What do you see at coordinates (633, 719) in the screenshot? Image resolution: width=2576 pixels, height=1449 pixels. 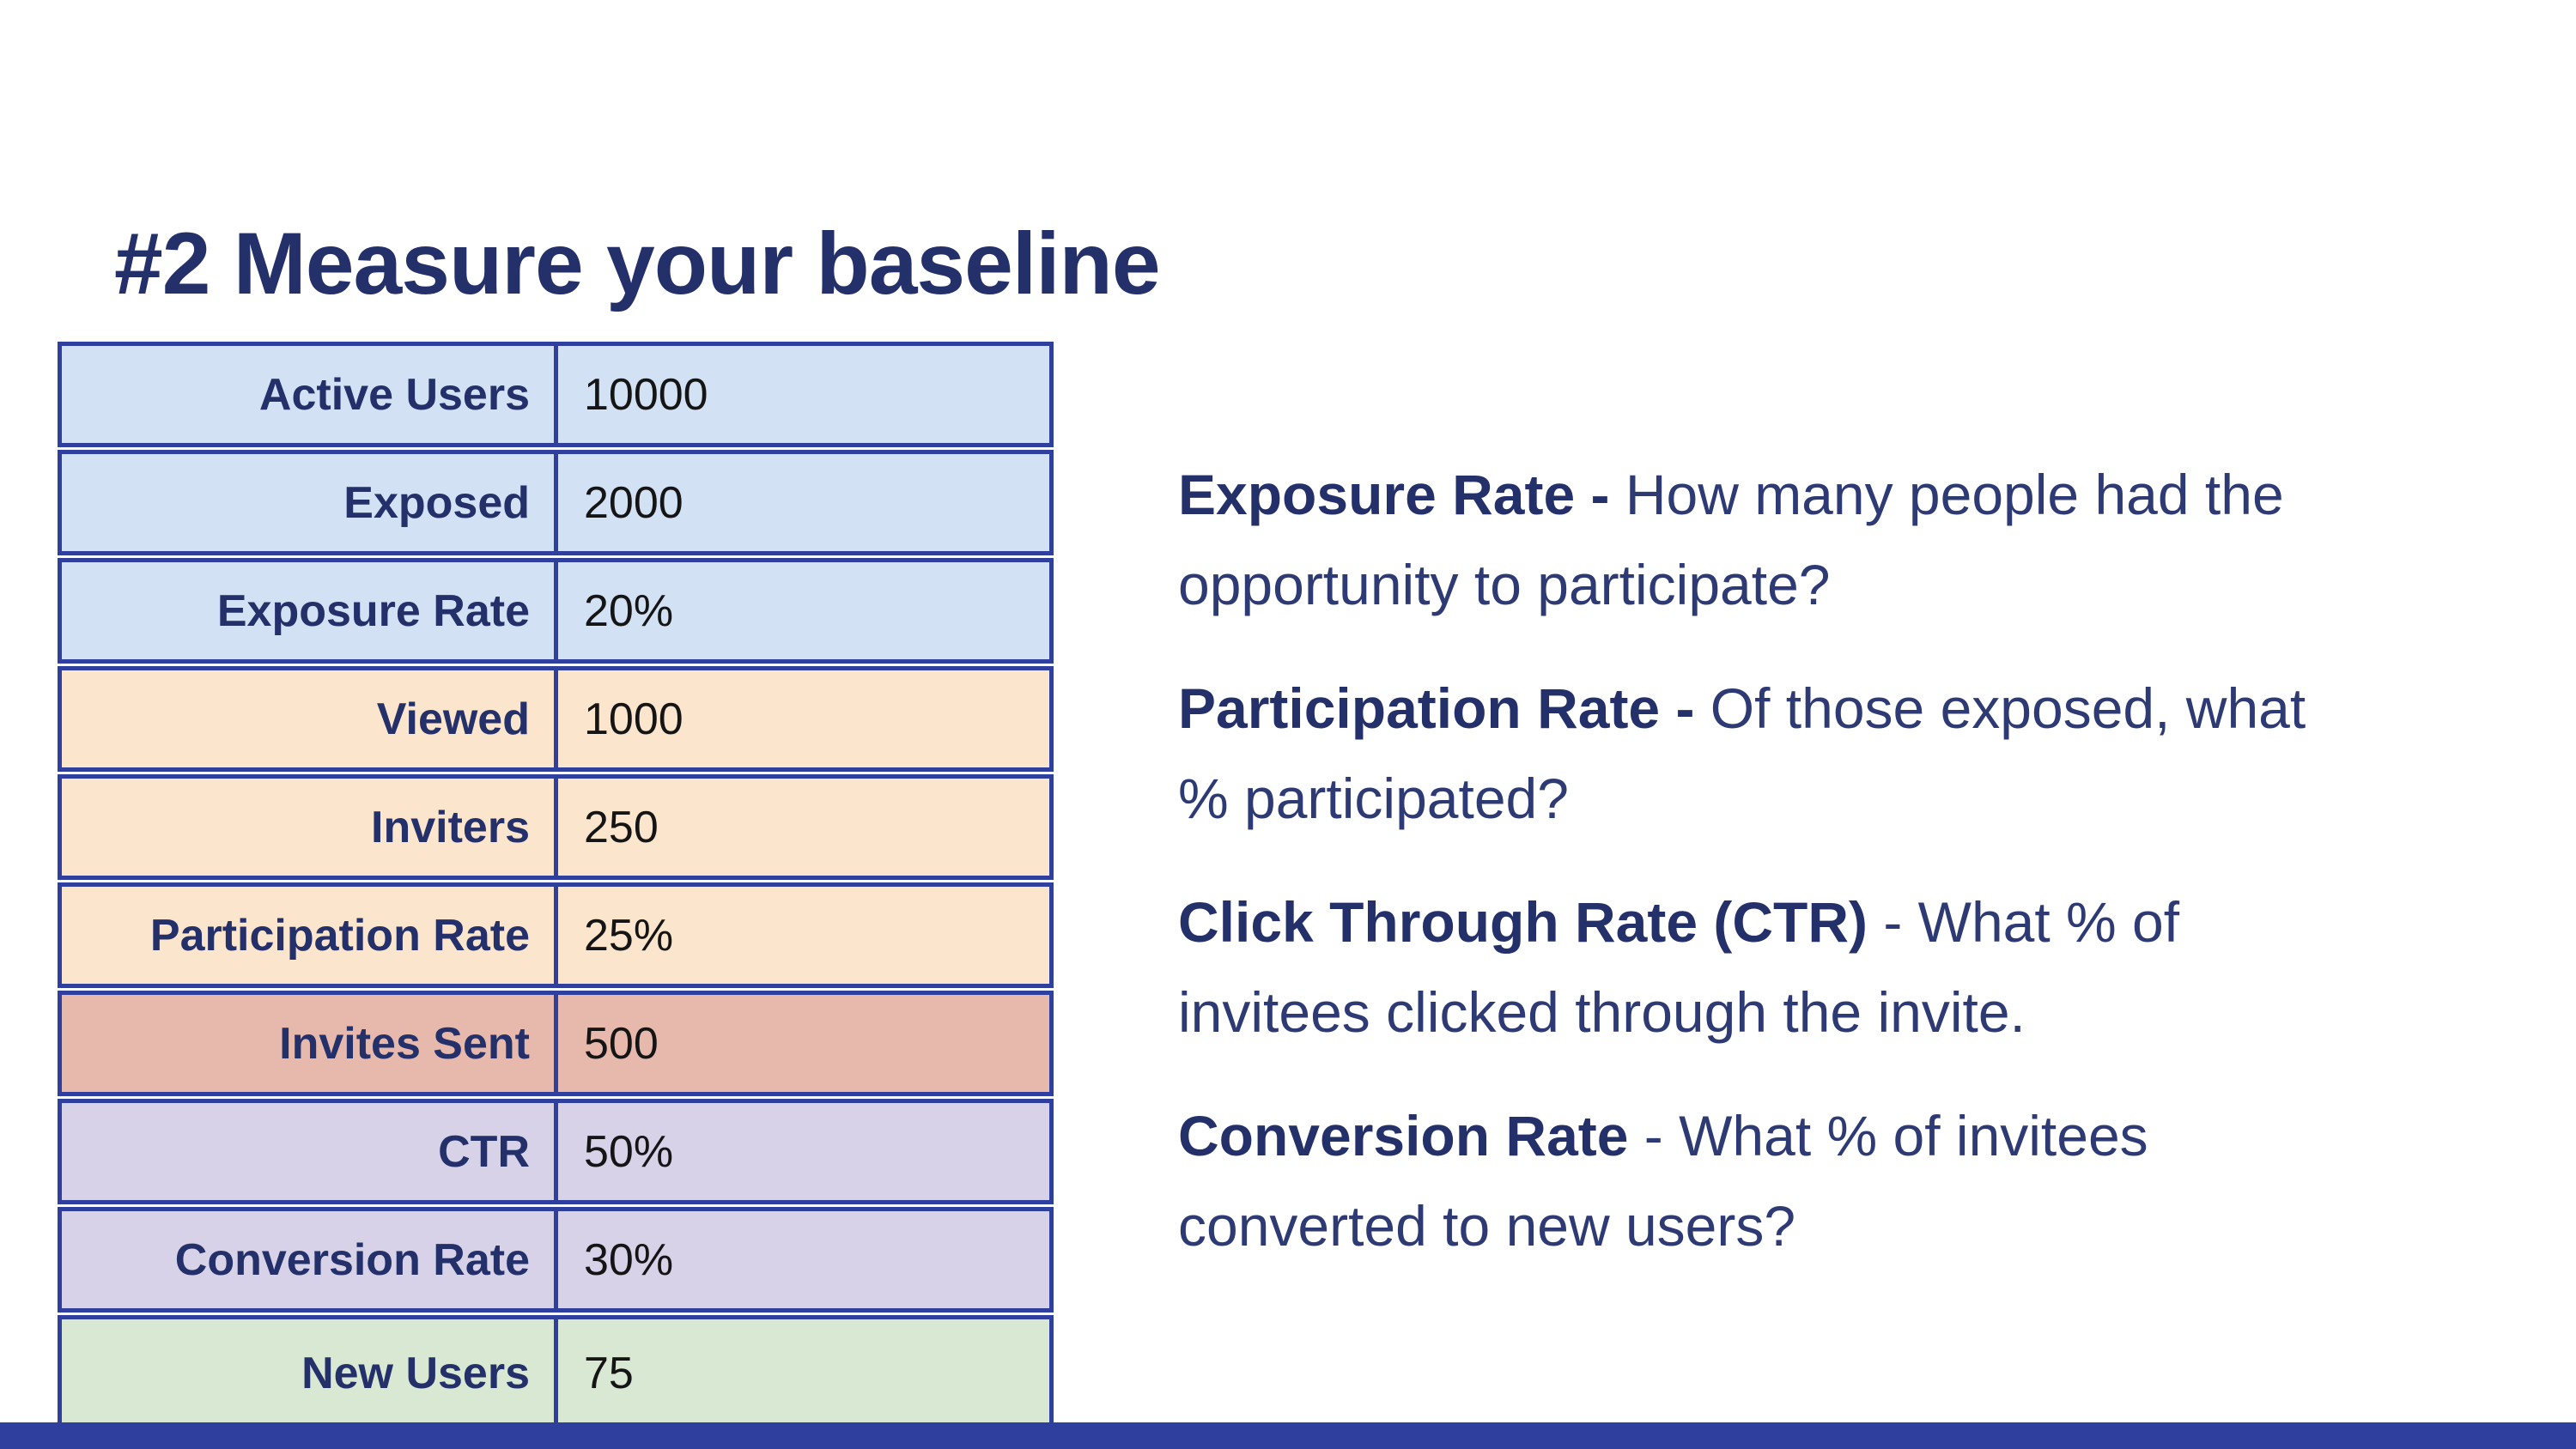 I see `table-row-value: 1000` at bounding box center [633, 719].